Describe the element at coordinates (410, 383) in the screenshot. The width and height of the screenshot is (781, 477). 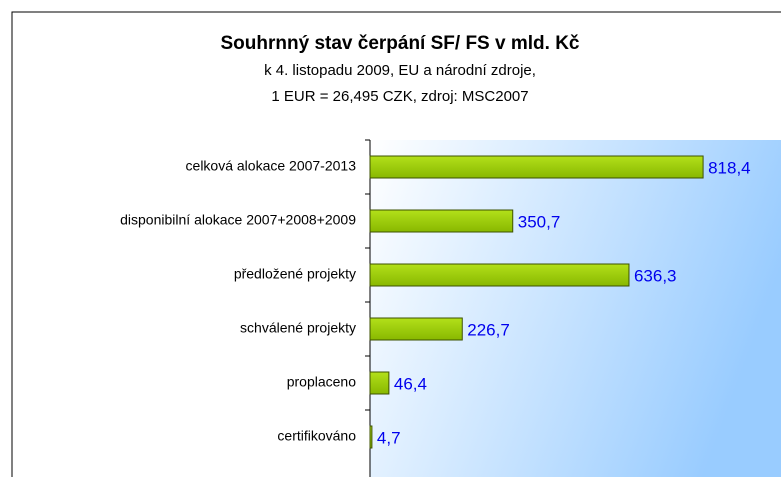
I see `data-label: 46,4` at that location.